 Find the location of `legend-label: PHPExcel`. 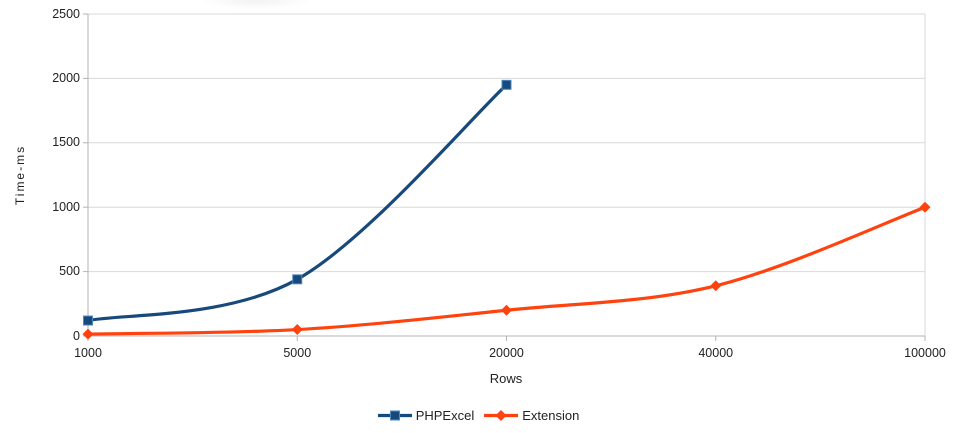

legend-label: PHPExcel is located at coordinates (445, 415).